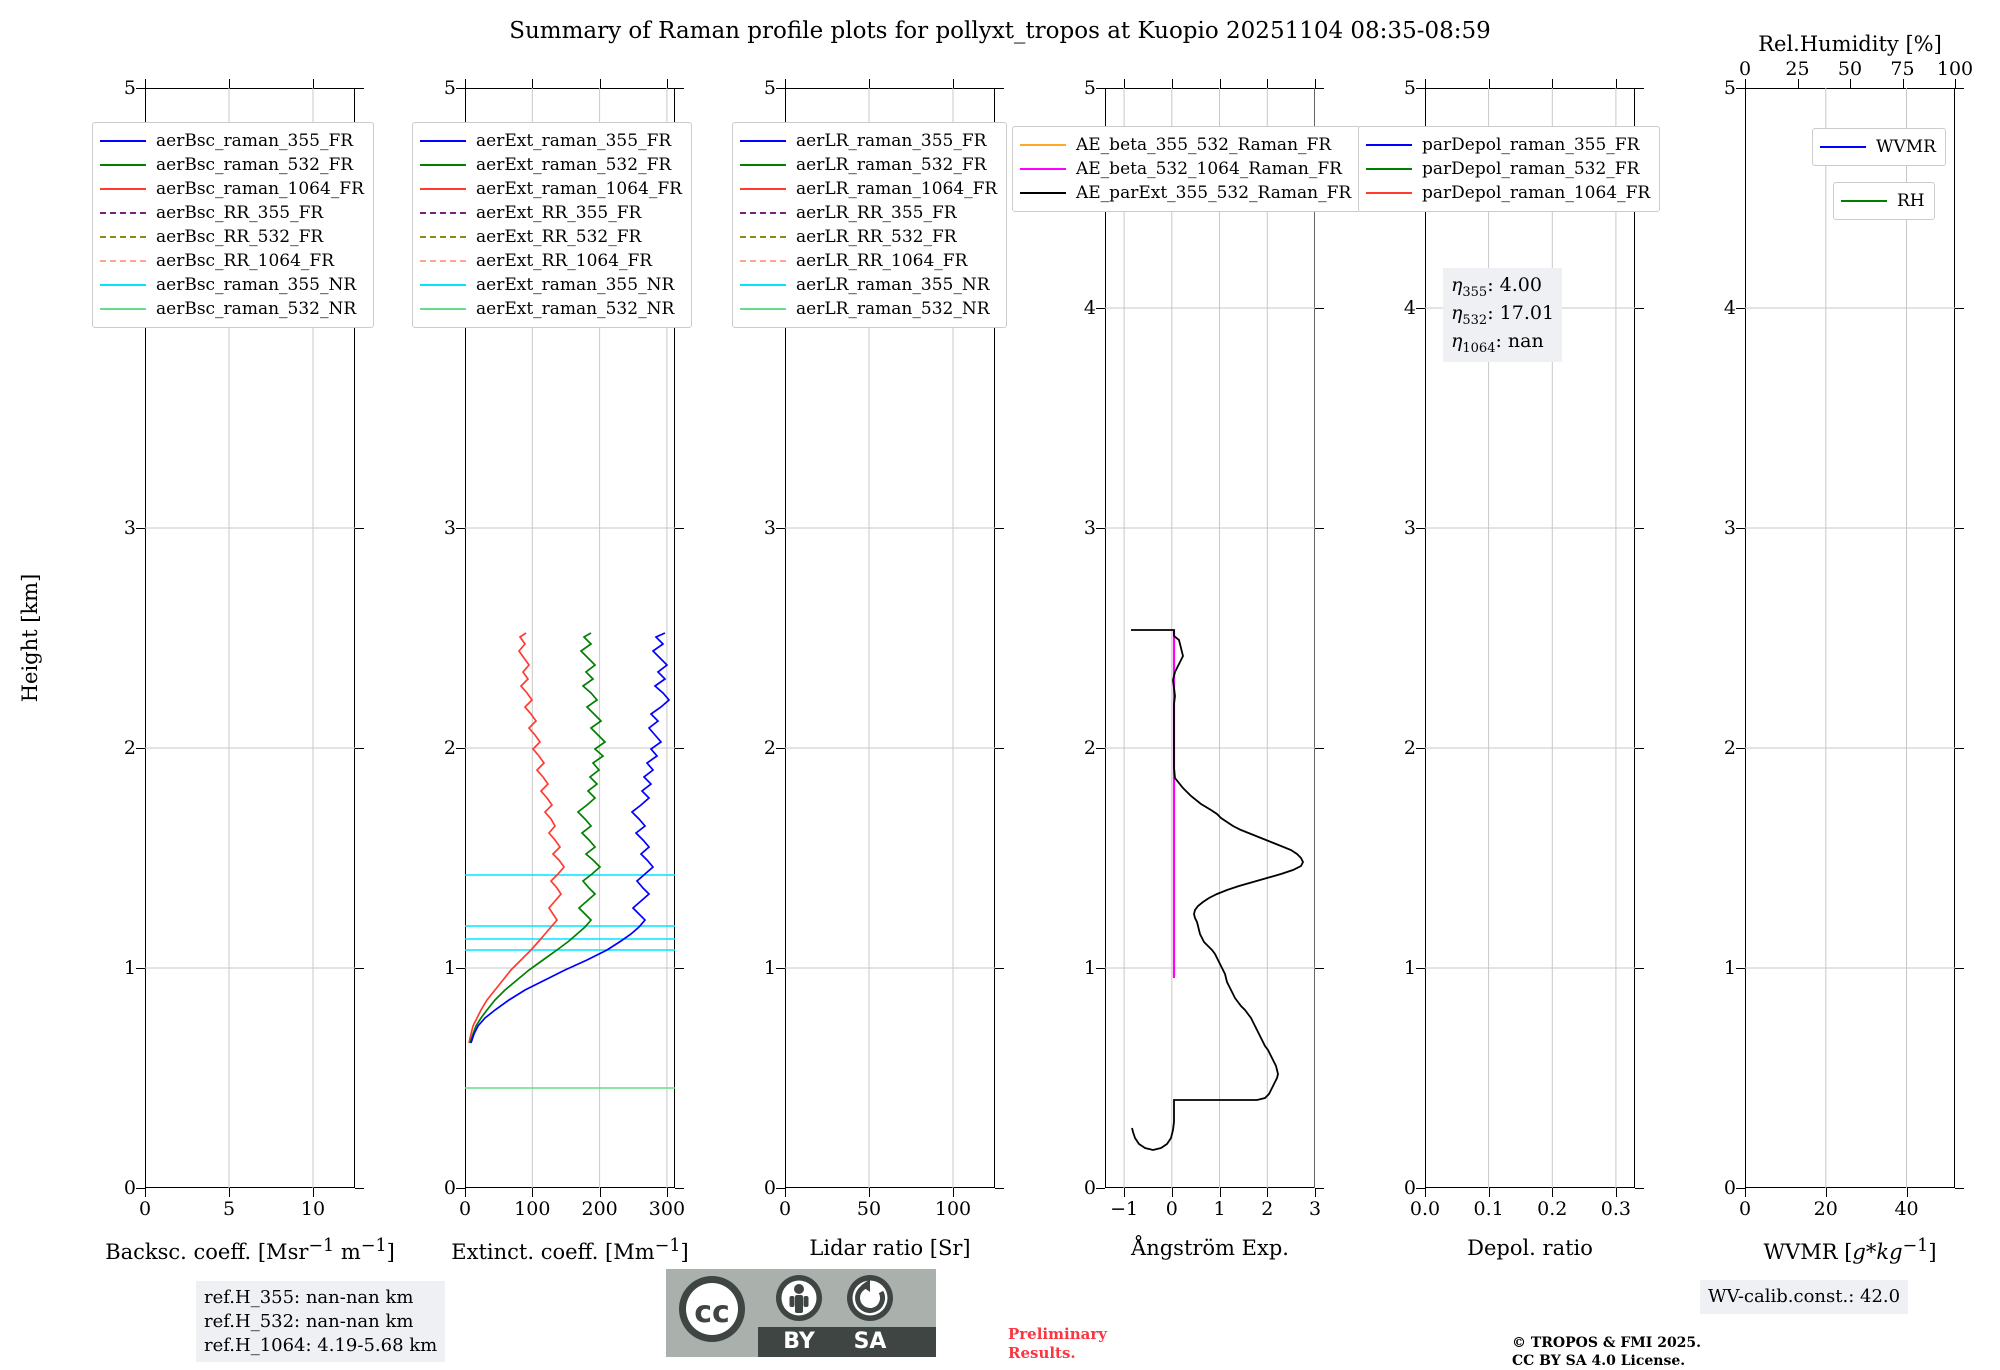 This screenshot has height=1370, width=2000. I want to click on legend-item: aerLR_RR_355_FR, so click(868, 213).